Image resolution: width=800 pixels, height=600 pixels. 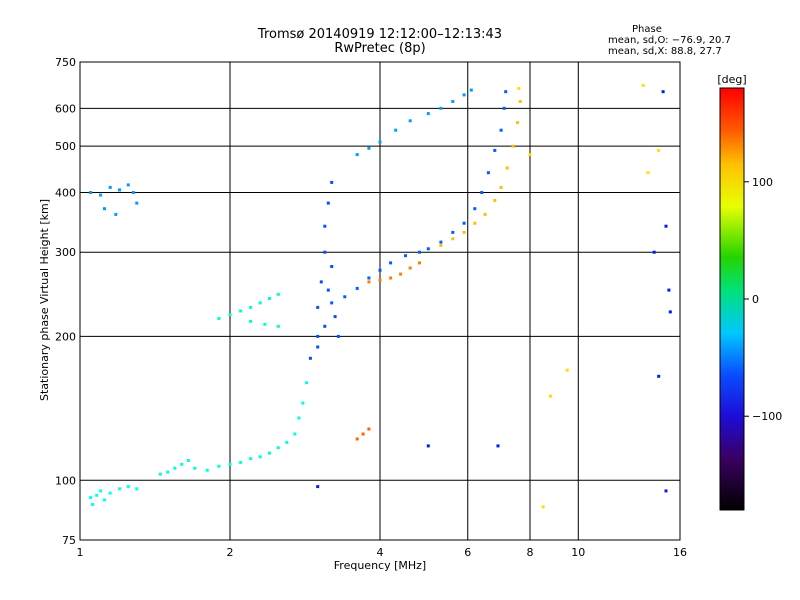 I want to click on phase-title: Phase, so click(x=647, y=29).